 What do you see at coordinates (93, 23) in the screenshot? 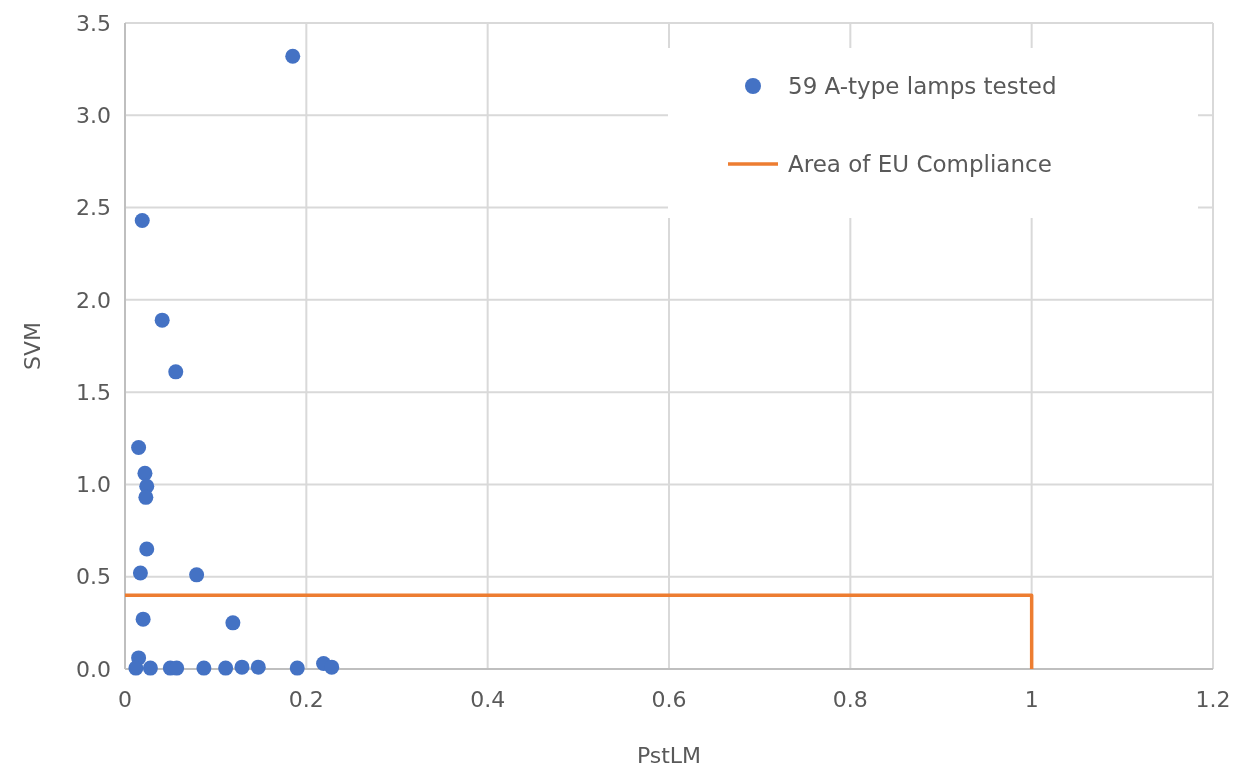
I see `y-tick-label: 3.5` at bounding box center [93, 23].